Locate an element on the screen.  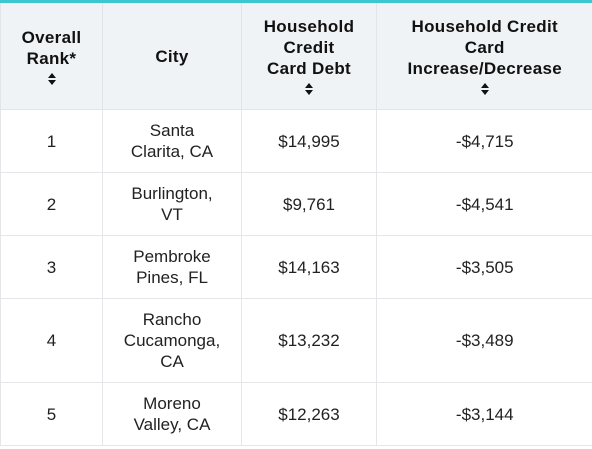
city-line: Pembroke is located at coordinates (172, 256).